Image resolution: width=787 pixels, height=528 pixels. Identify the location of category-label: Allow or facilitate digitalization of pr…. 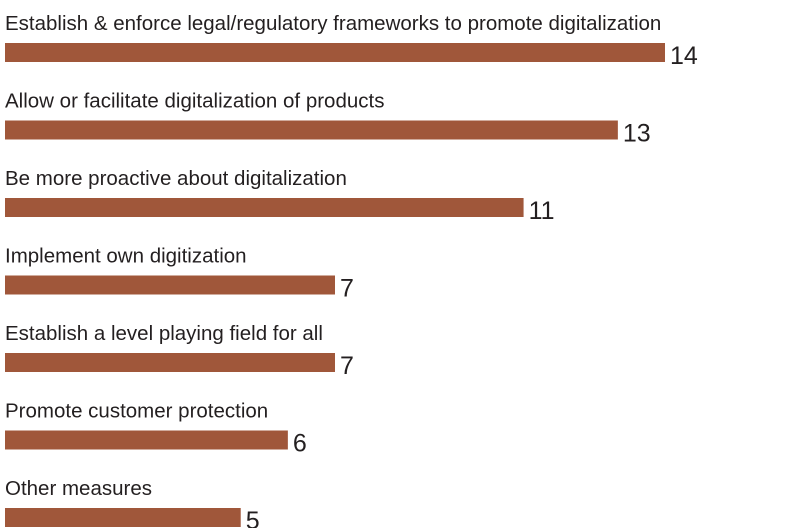
(194, 101).